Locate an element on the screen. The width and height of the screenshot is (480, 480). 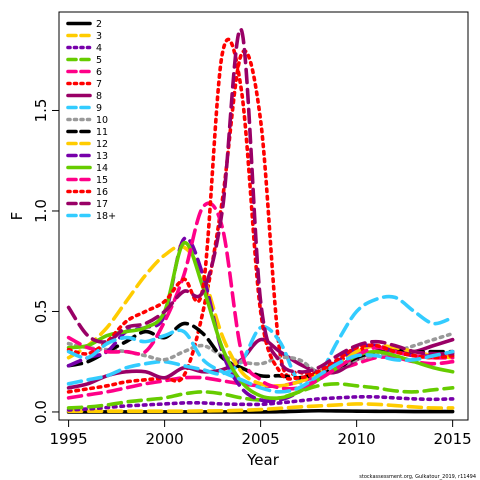
x-tick-label: 1995 is located at coordinates (69, 439).